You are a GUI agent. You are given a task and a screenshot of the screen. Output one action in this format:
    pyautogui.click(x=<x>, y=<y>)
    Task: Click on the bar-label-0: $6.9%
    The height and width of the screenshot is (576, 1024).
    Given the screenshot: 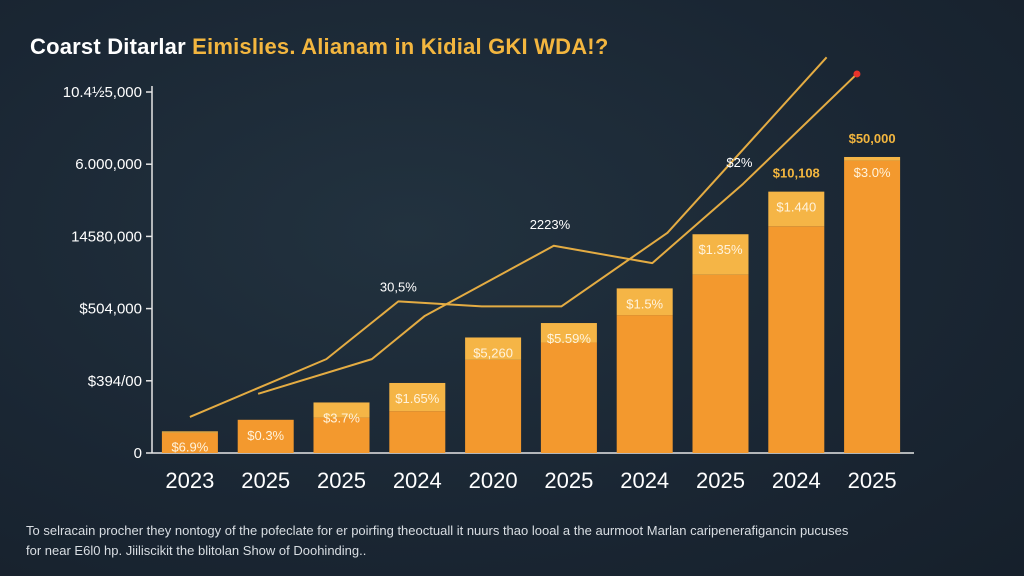 What is the action you would take?
    pyautogui.click(x=189, y=446)
    